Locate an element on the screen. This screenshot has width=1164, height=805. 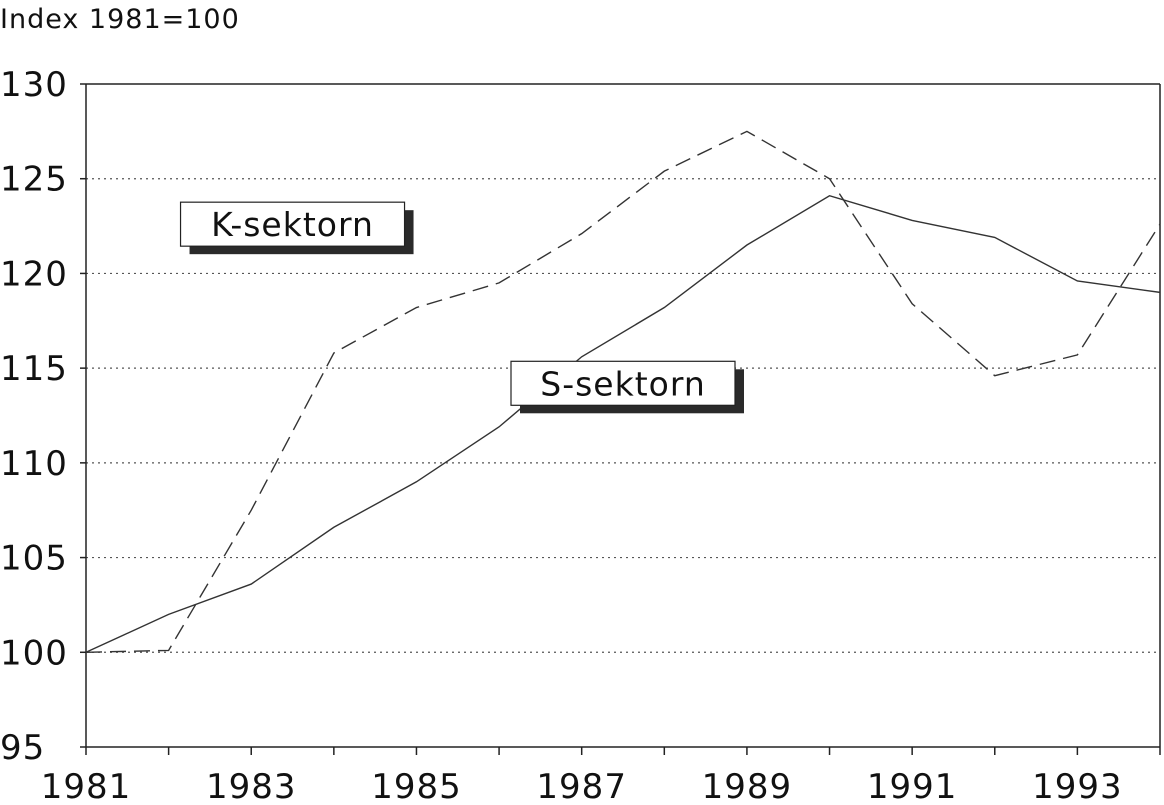
y-tick-label: 125 is located at coordinates (34, 180).